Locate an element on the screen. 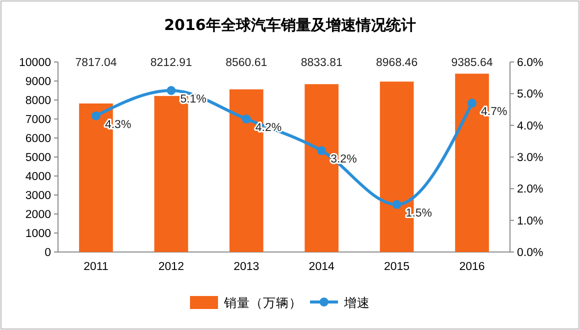 This screenshot has width=580, height=330. y-tick-label: 1000 is located at coordinates (38, 234).